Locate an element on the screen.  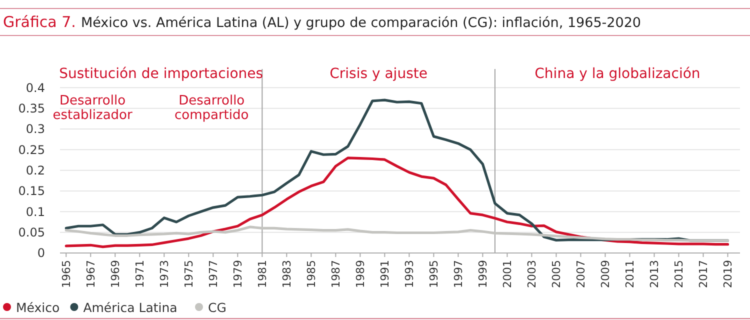
x-tick-label: 2019 is located at coordinates (728, 274).